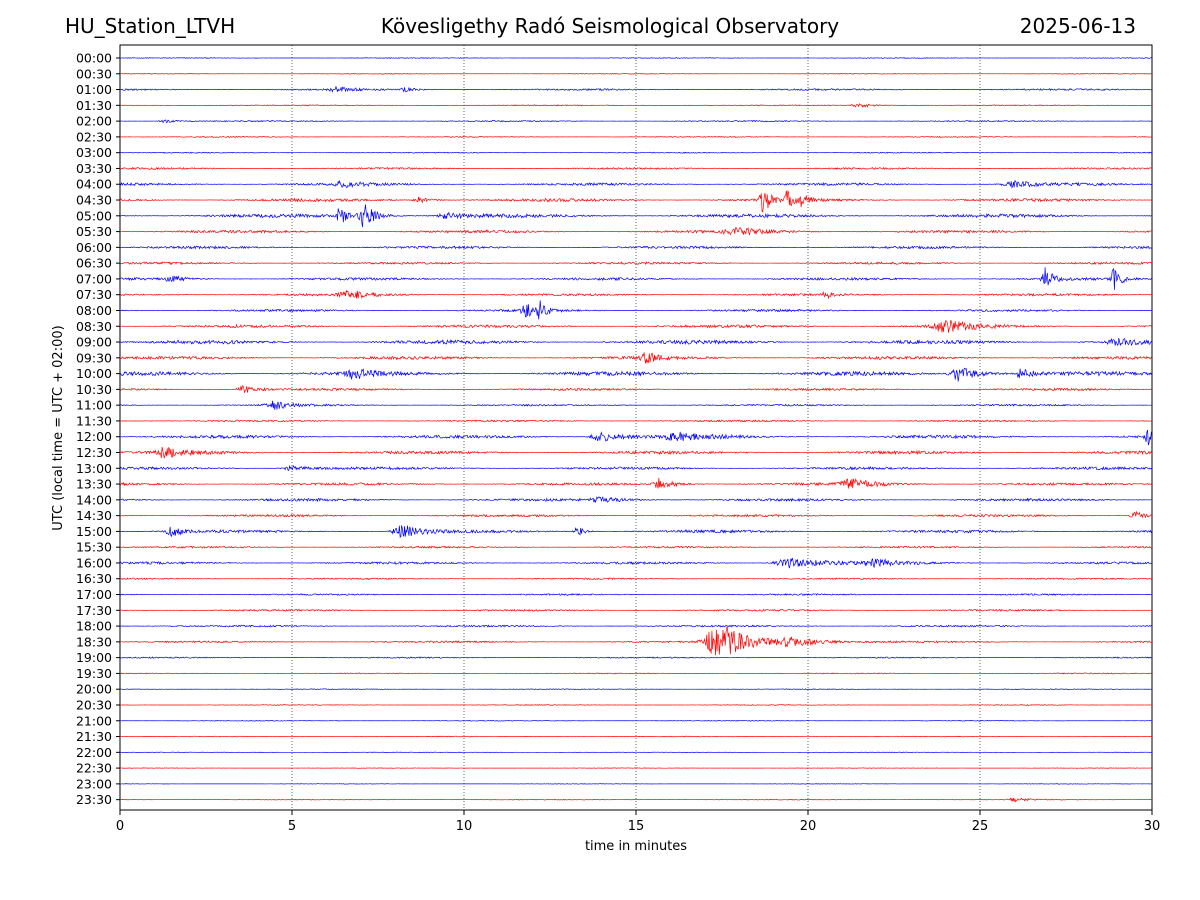 This screenshot has width=1200, height=900. Describe the element at coordinates (94, 357) in the screenshot. I see `row-label-19: 09:30` at that location.